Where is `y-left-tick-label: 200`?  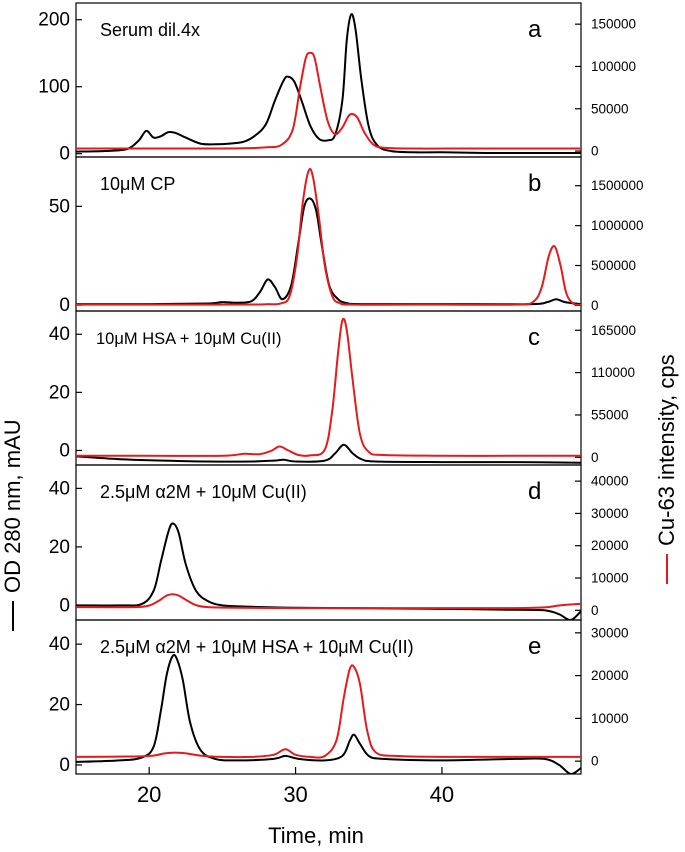 y-left-tick-label: 200 is located at coordinates (54, 20).